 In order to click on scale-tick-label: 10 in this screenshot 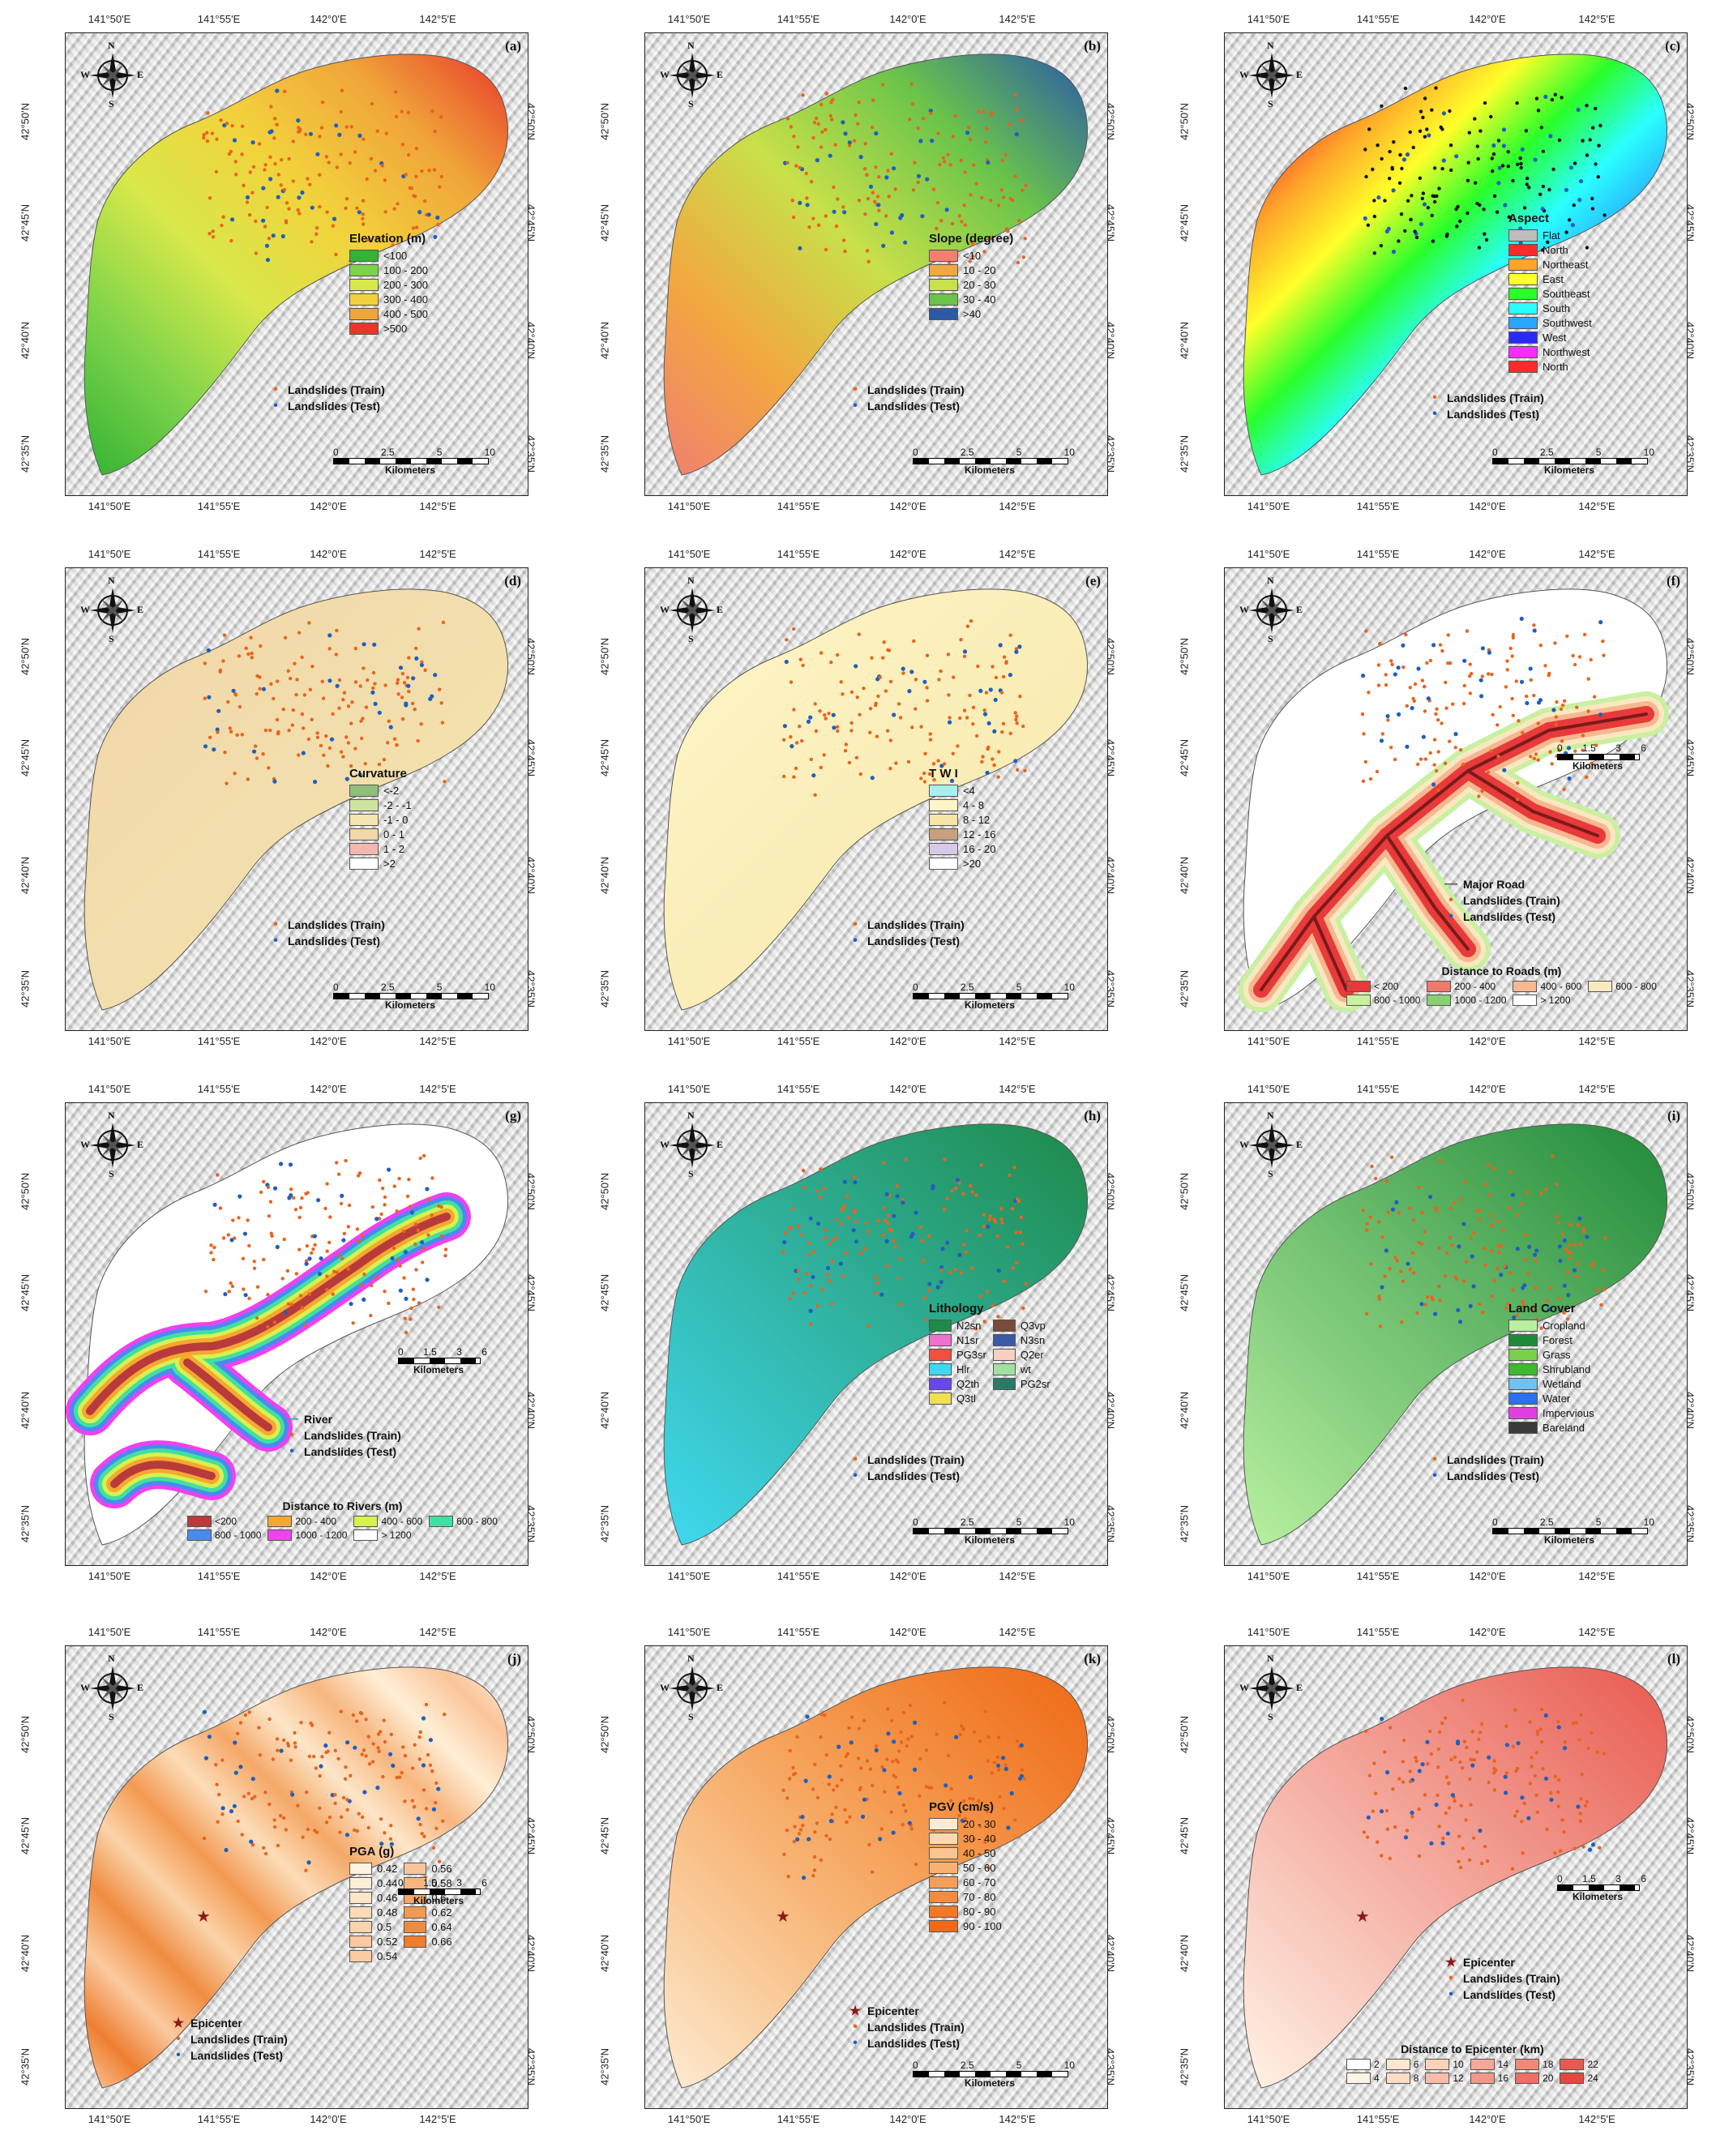, I will do `click(1069, 453)`.